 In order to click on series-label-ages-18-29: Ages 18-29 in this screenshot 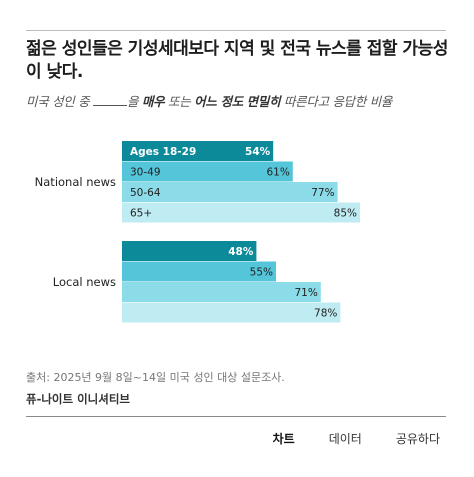, I will do `click(163, 152)`.